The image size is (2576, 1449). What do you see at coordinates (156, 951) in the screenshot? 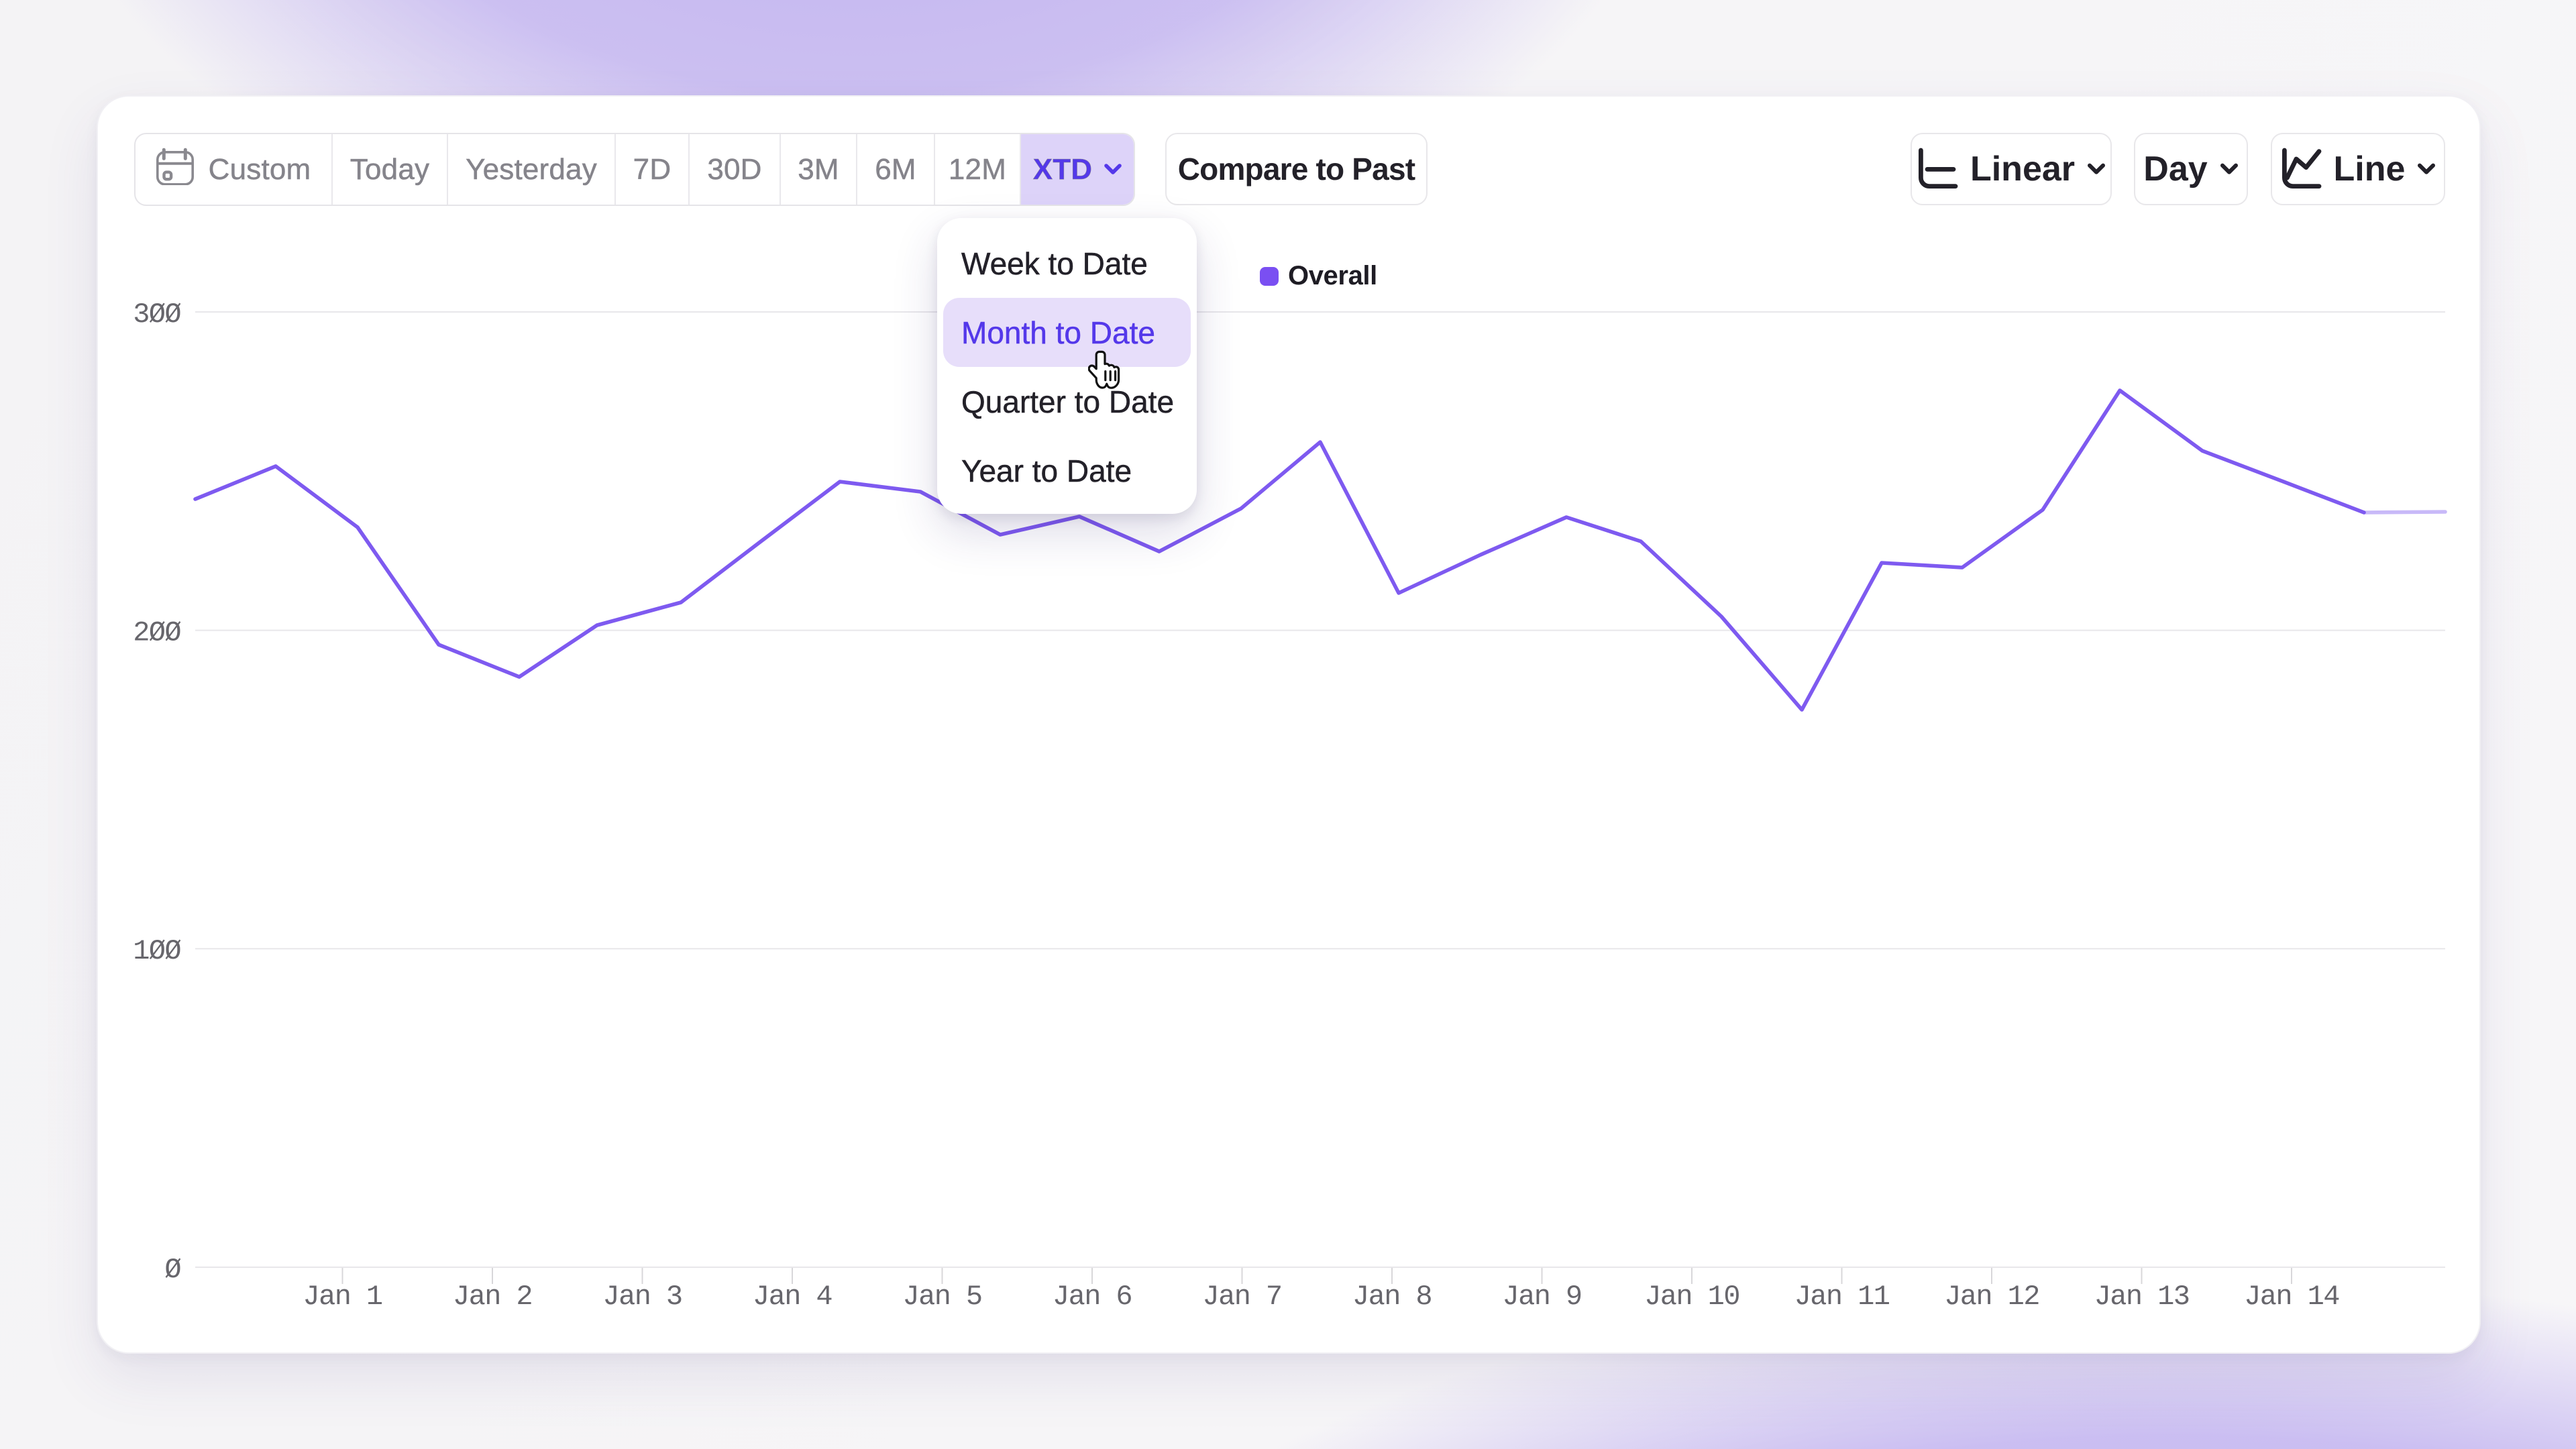
I see `svg-text: 1ØØ` at bounding box center [156, 951].